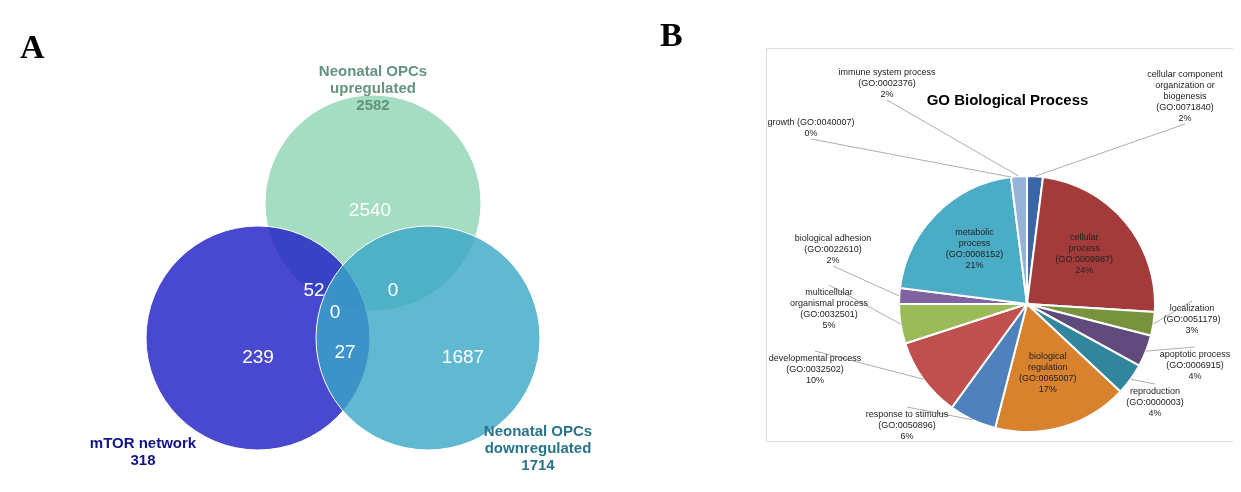 The width and height of the screenshot is (1241, 492). What do you see at coordinates (1155, 396) in the screenshot?
I see `slice-label: reproduction (GO:0000003)` at bounding box center [1155, 396].